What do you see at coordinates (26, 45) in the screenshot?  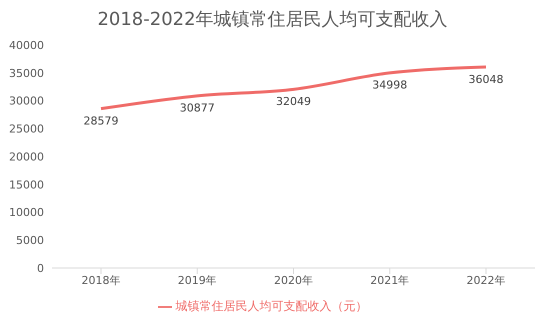 I see `y-tick-label: 40000` at bounding box center [26, 45].